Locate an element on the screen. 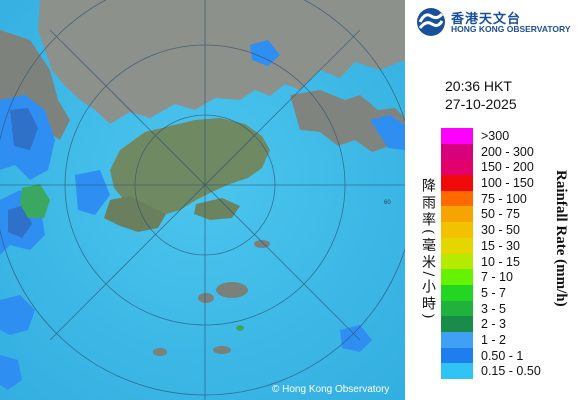 The height and width of the screenshot is (400, 577). legend-label: 150 - 200 is located at coordinates (507, 167).